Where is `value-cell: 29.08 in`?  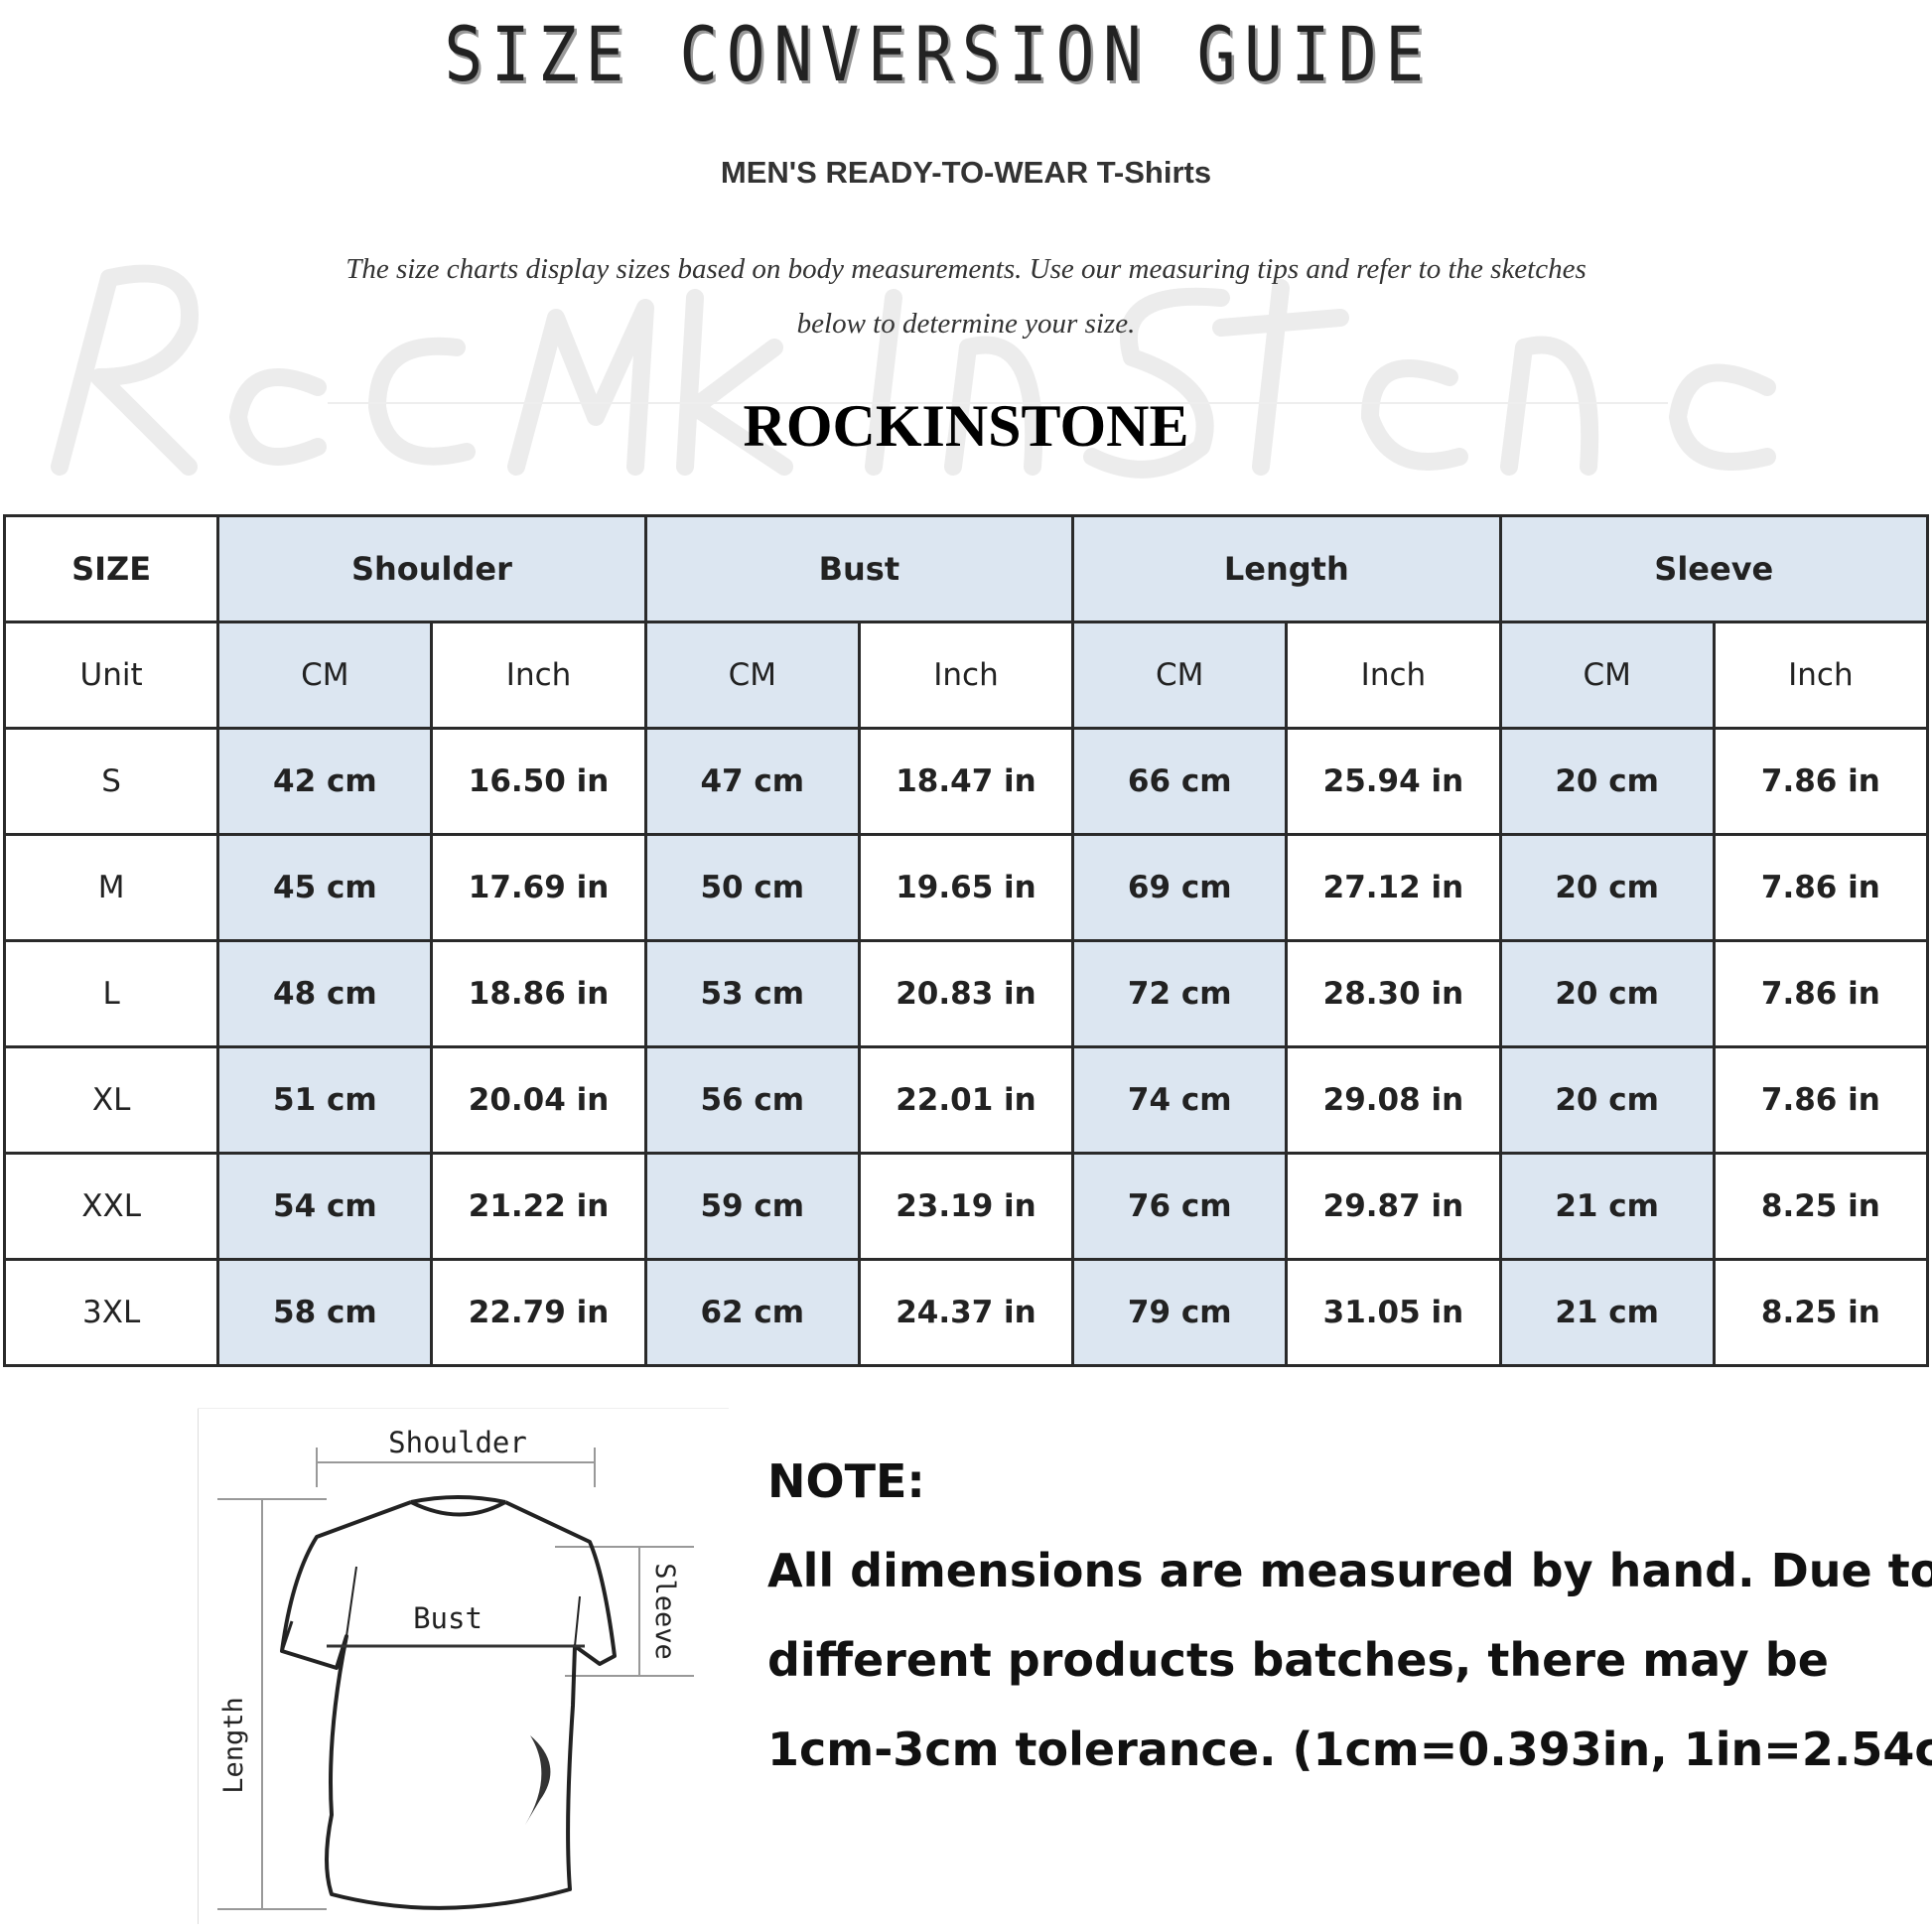
value-cell: 29.08 in is located at coordinates (1393, 1100).